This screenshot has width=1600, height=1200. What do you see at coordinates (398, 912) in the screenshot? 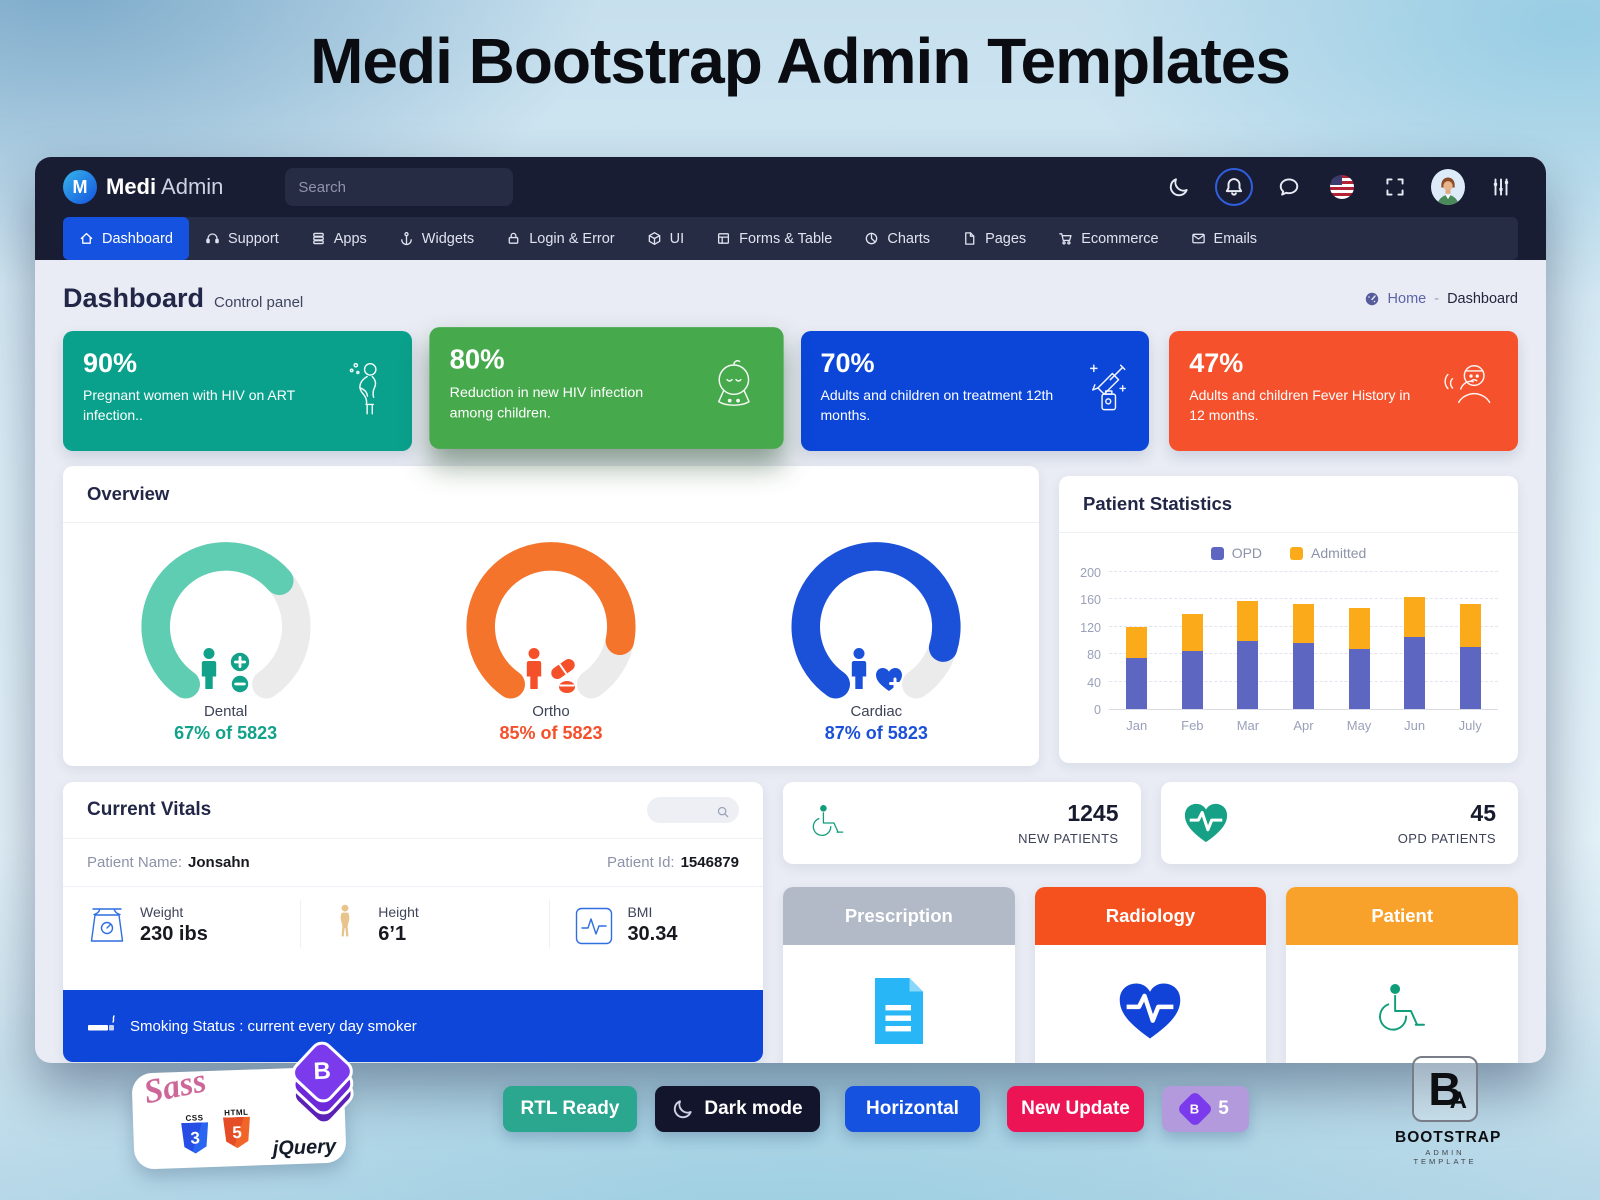
I see `metric-label: Height` at bounding box center [398, 912].